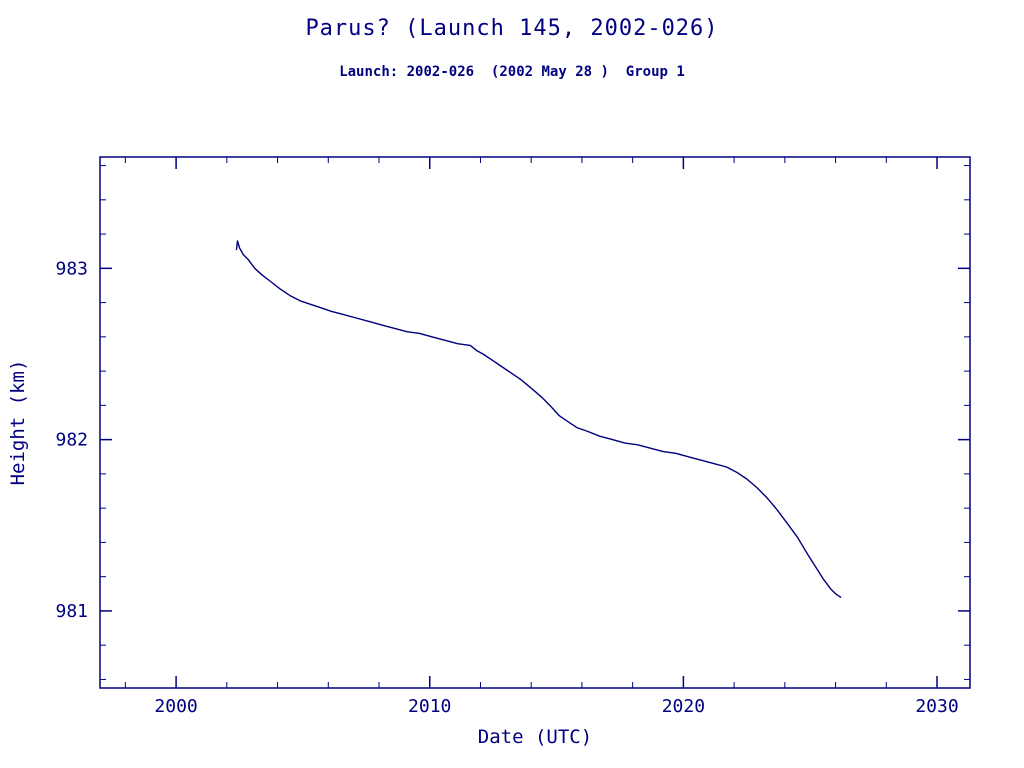 The height and width of the screenshot is (768, 1024). Describe the element at coordinates (683, 706) in the screenshot. I see `x-tick-label: 2020` at that location.